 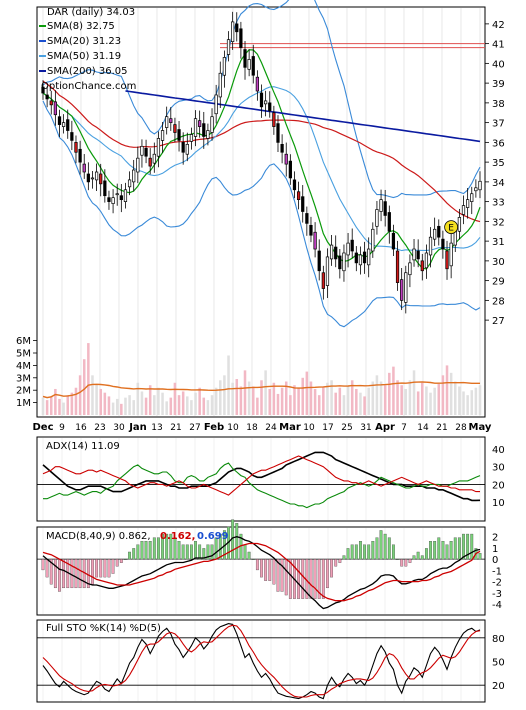 What do you see at coordinates (271, 477) in the screenshot?
I see `adx-layer: 10 20 30 40` at bounding box center [271, 477].